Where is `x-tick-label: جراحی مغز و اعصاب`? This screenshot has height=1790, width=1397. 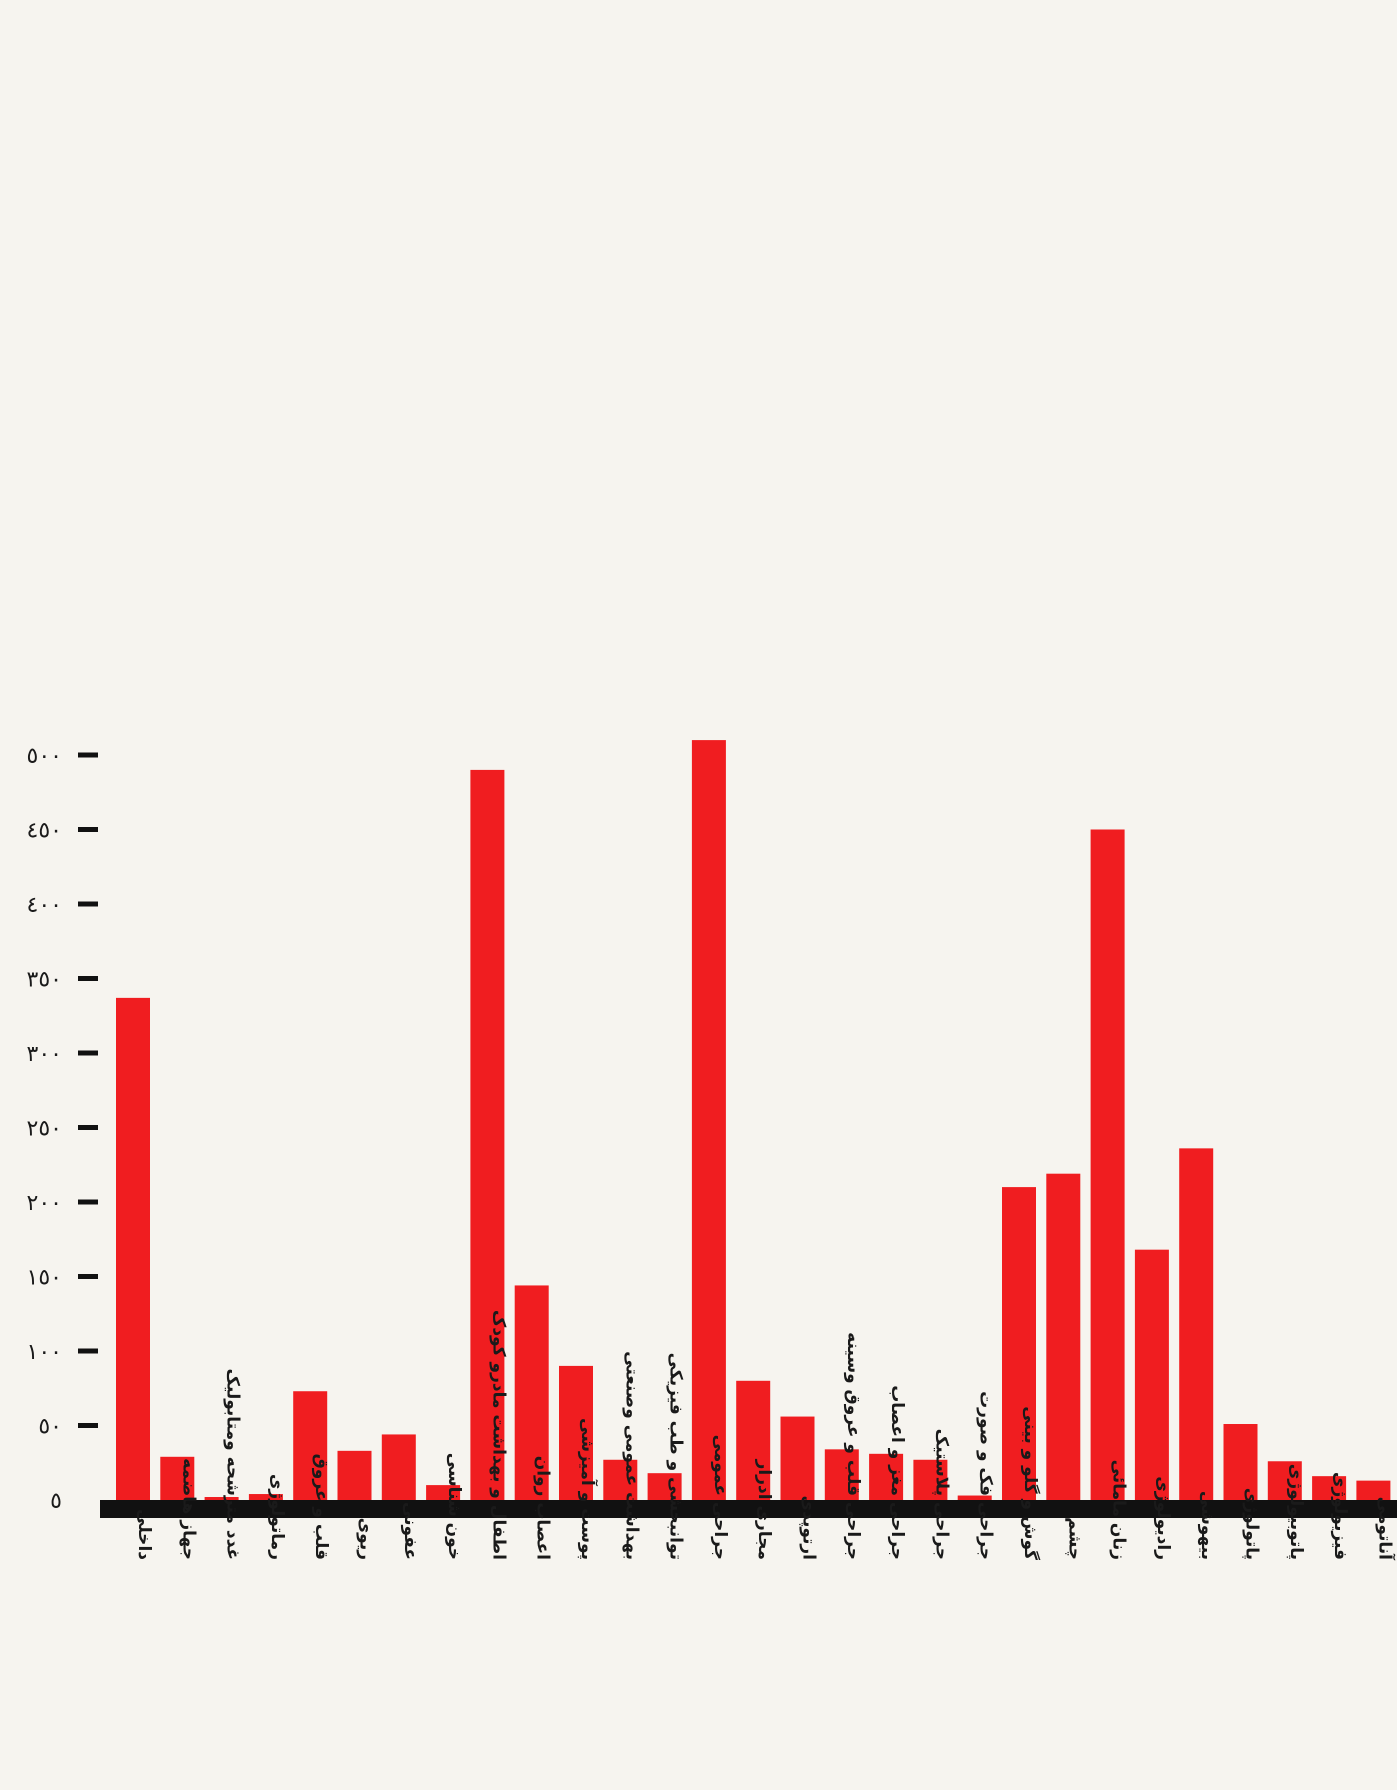
x-tick-label: جراحی مغز و اعصاب is located at coordinates (897, 1472).